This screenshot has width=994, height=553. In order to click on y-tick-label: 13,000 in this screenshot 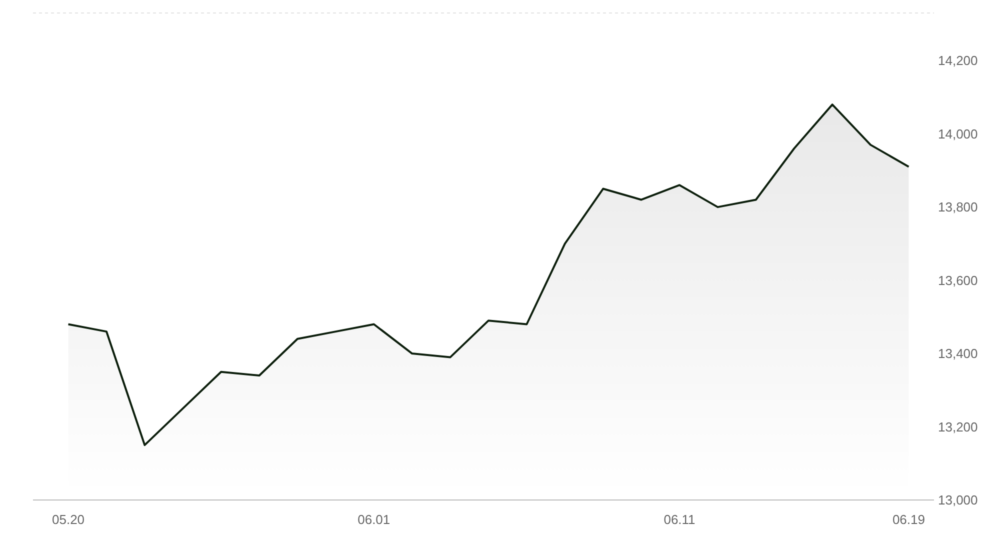, I will do `click(958, 500)`.